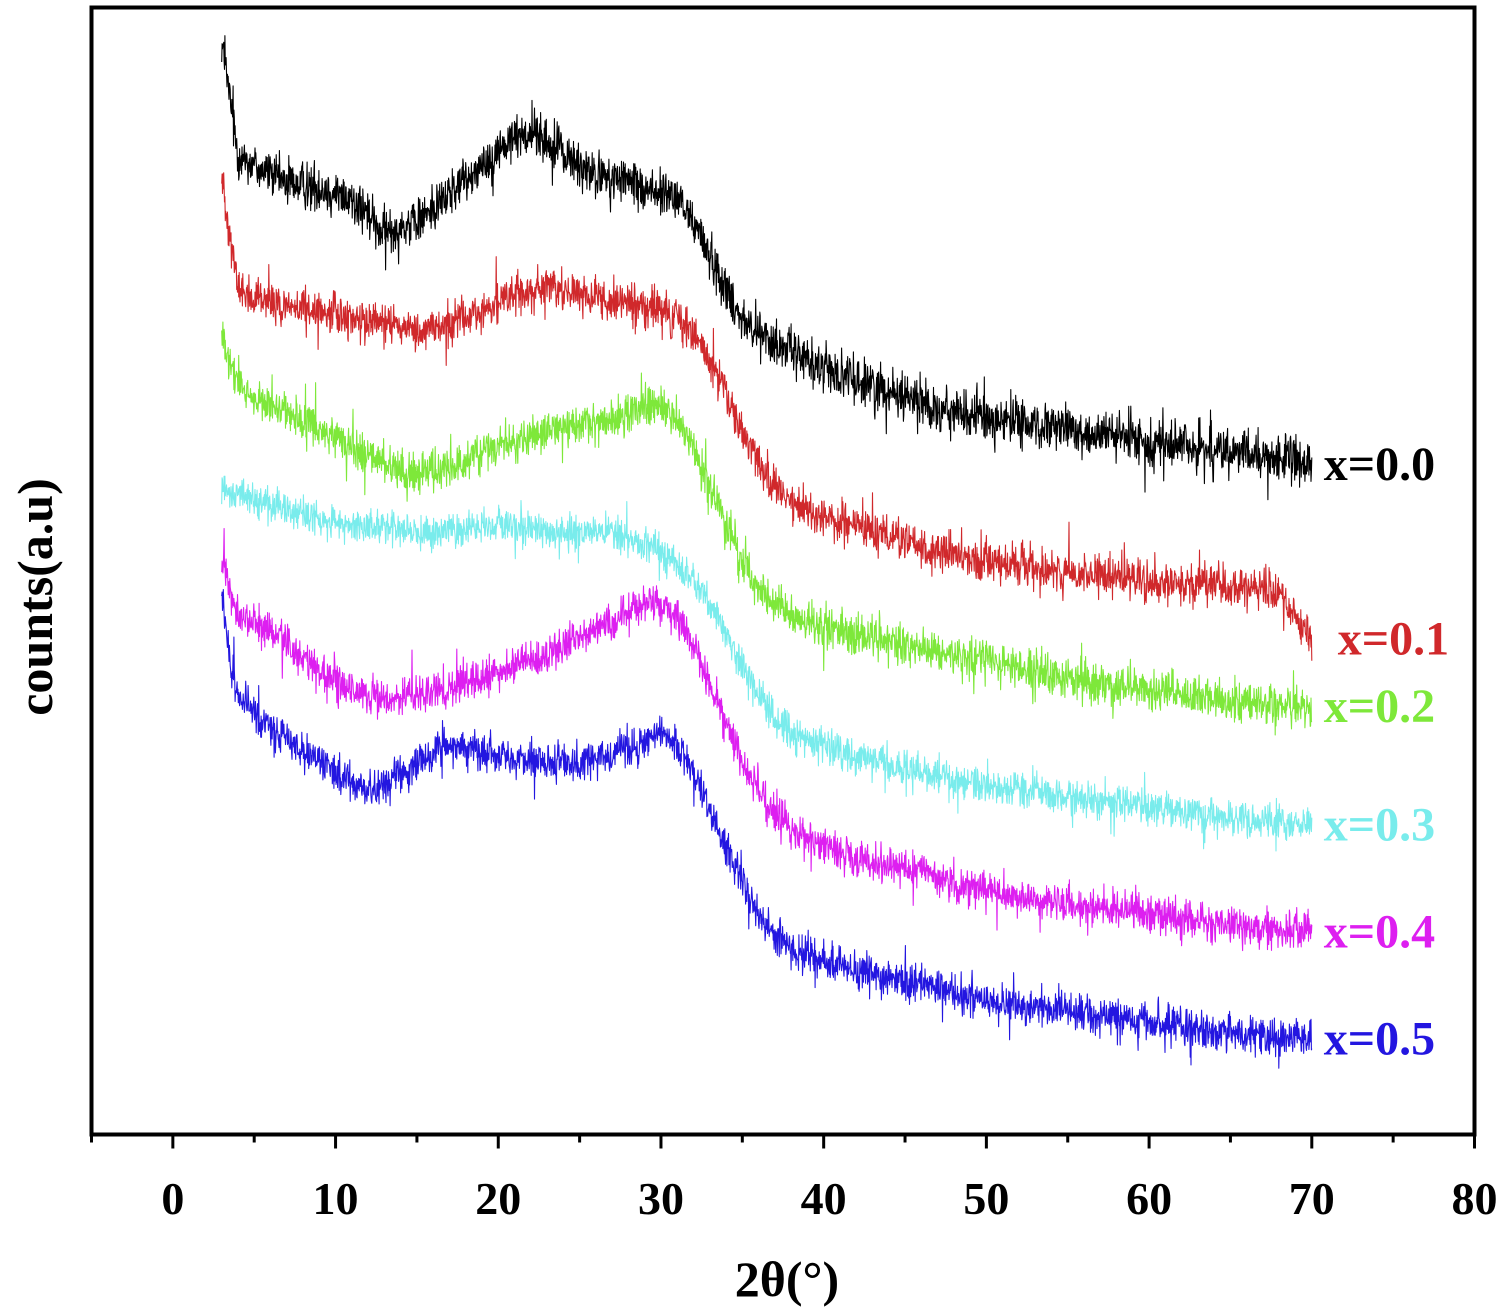 This screenshot has height=1314, width=1508. I want to click on x-axis-ticks, so click(783, 1141).